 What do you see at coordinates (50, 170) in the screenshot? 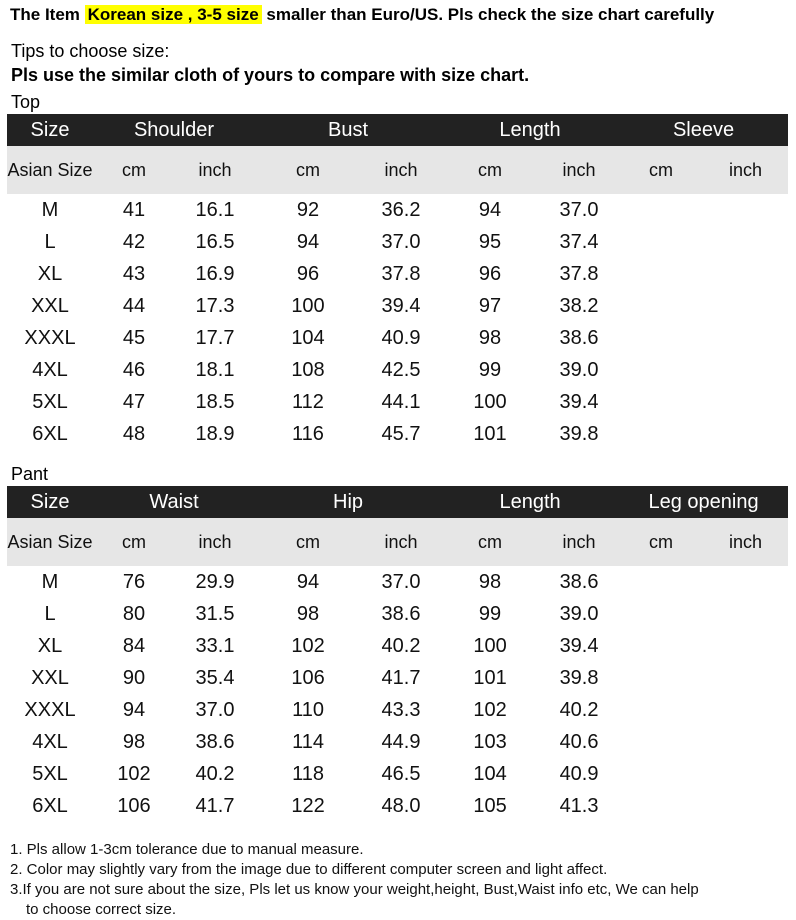
I see `asian-size-label: Asian Size` at bounding box center [50, 170].